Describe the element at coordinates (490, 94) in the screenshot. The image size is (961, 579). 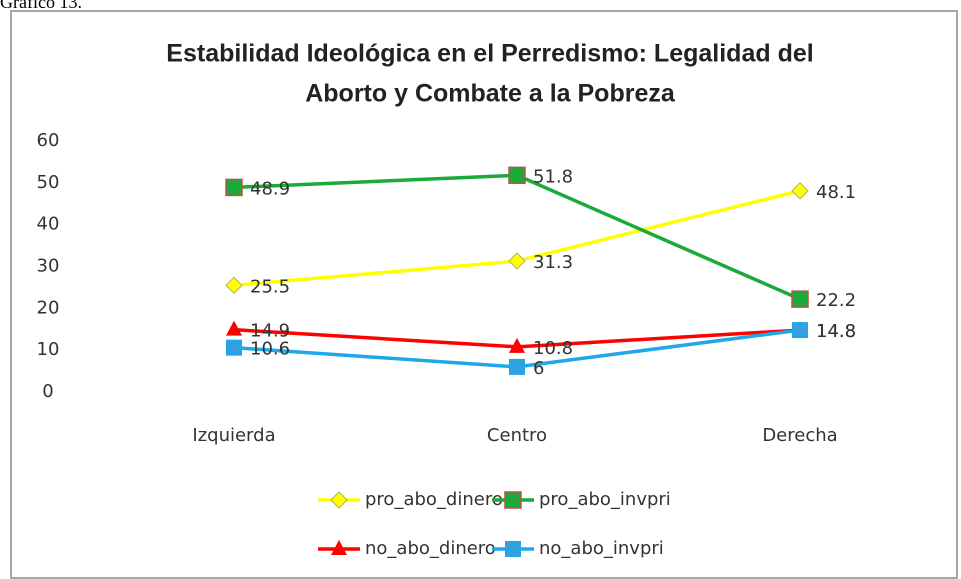
I see `chart-title: Aborto y Combate a la Pobreza` at that location.